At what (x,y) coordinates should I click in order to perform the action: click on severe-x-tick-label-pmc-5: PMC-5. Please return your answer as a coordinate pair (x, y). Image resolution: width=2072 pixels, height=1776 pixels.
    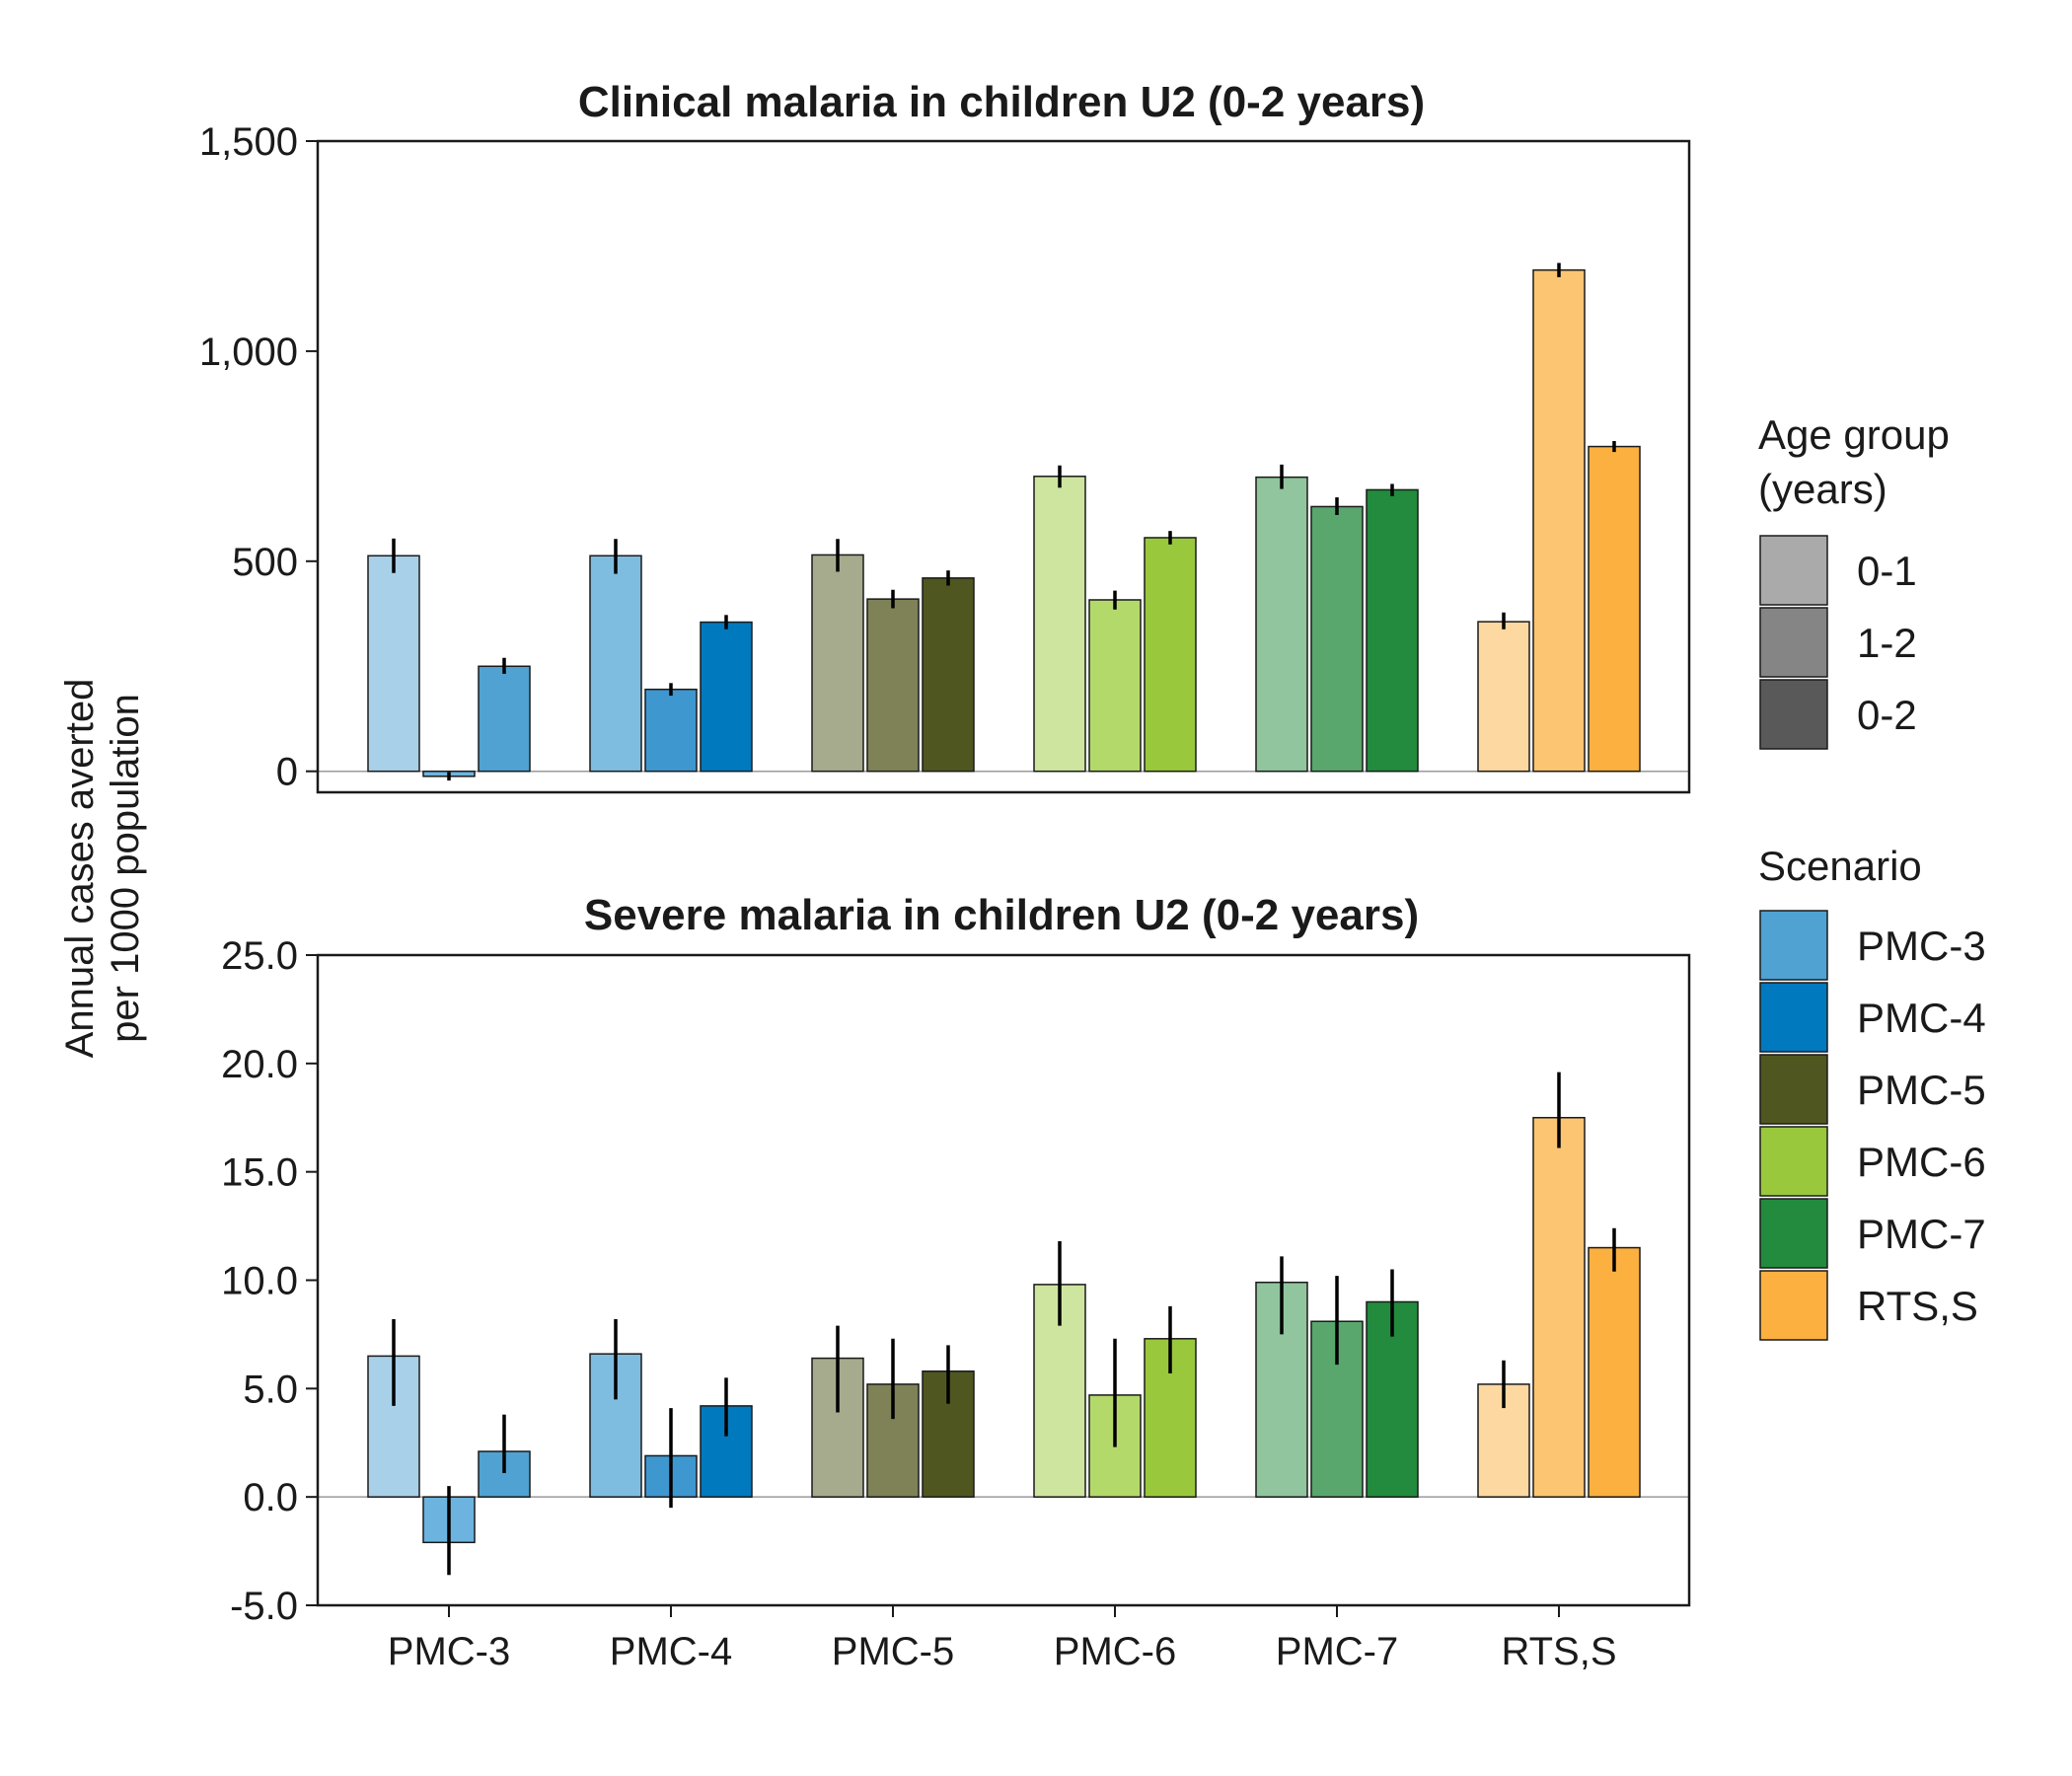
    Looking at the image, I should click on (893, 1652).